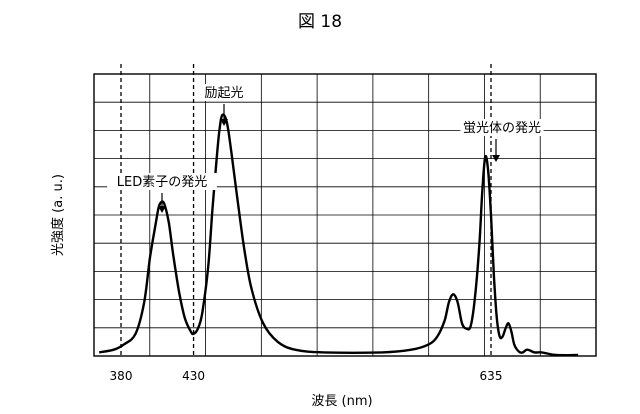 The height and width of the screenshot is (414, 640). What do you see at coordinates (341, 401) in the screenshot?
I see `x-axis-label: 波長 (nm)` at bounding box center [341, 401].